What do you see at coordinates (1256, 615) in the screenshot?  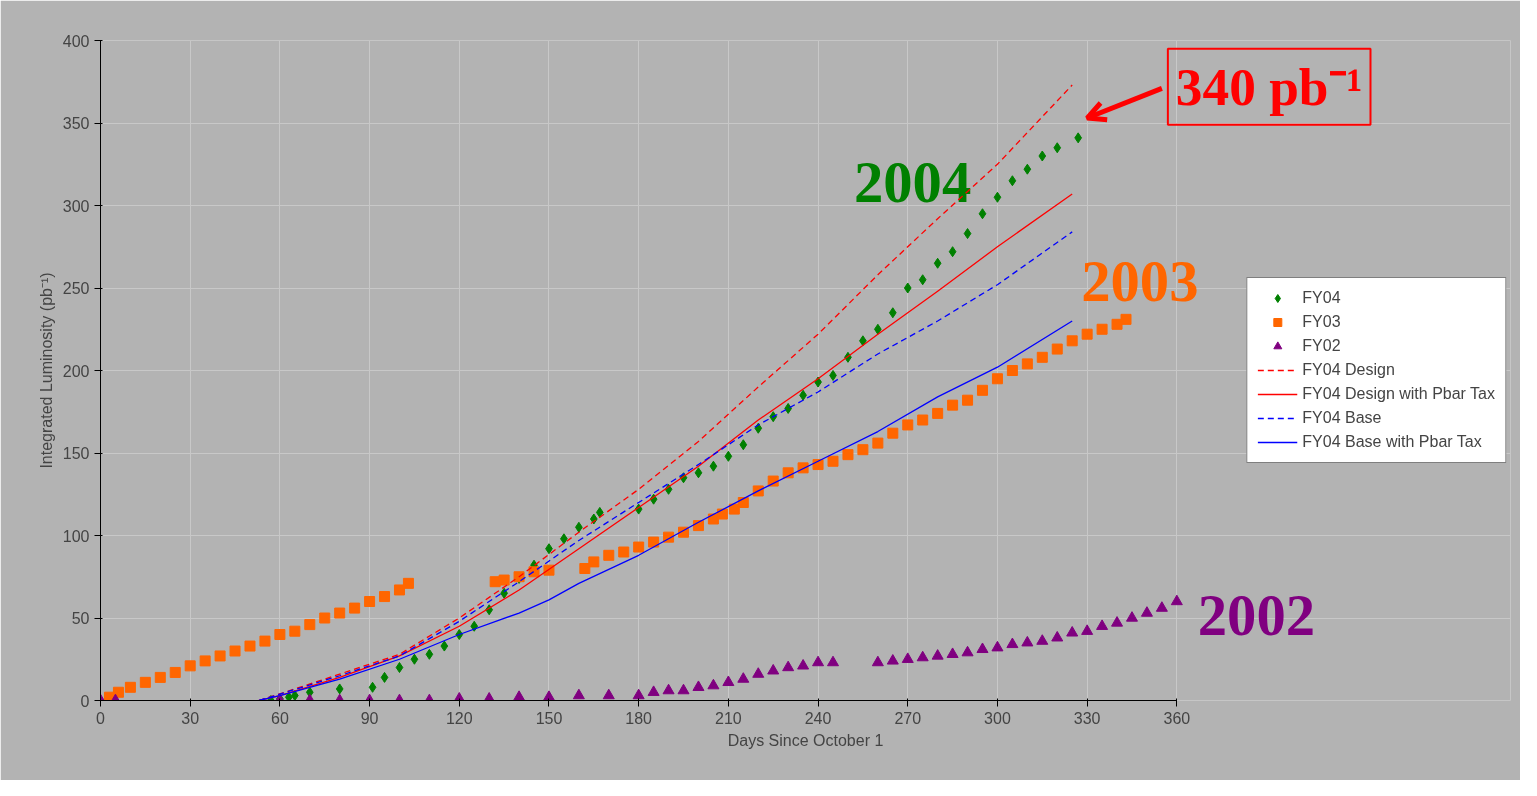 I see `text: 2002` at bounding box center [1256, 615].